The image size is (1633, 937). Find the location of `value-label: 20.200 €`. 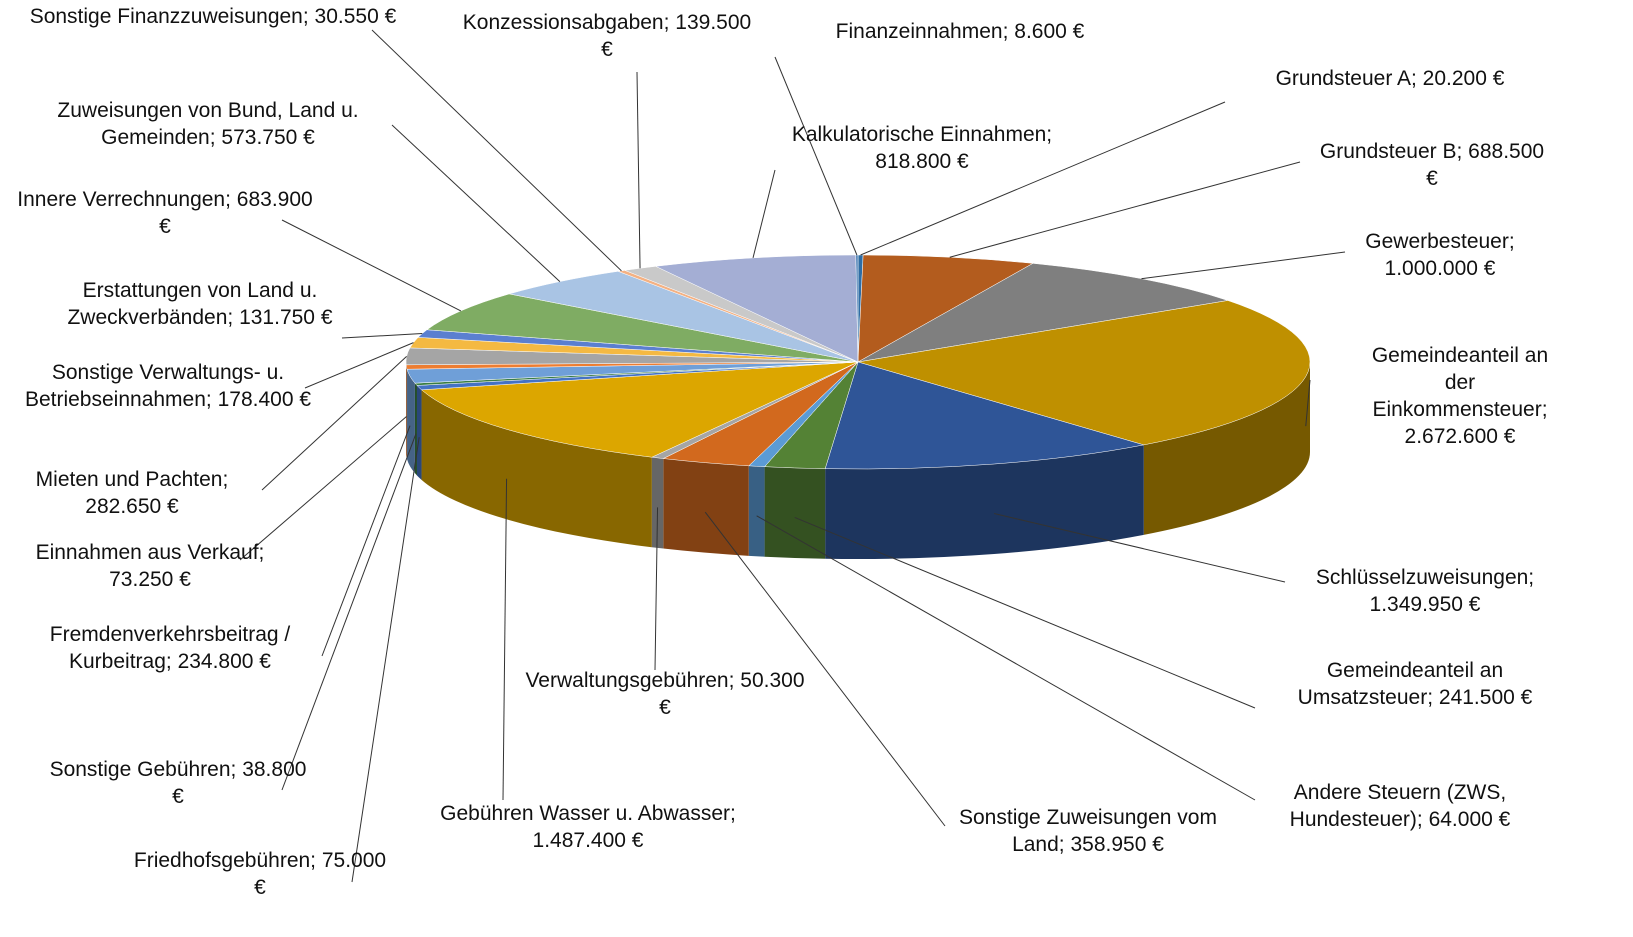

value-label: 20.200 € is located at coordinates (1463, 78).